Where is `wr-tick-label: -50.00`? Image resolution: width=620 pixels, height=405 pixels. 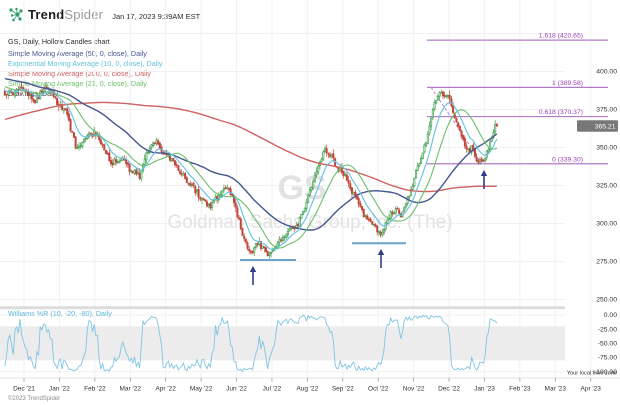
wr-tick-label: -50.00 is located at coordinates (607, 344).